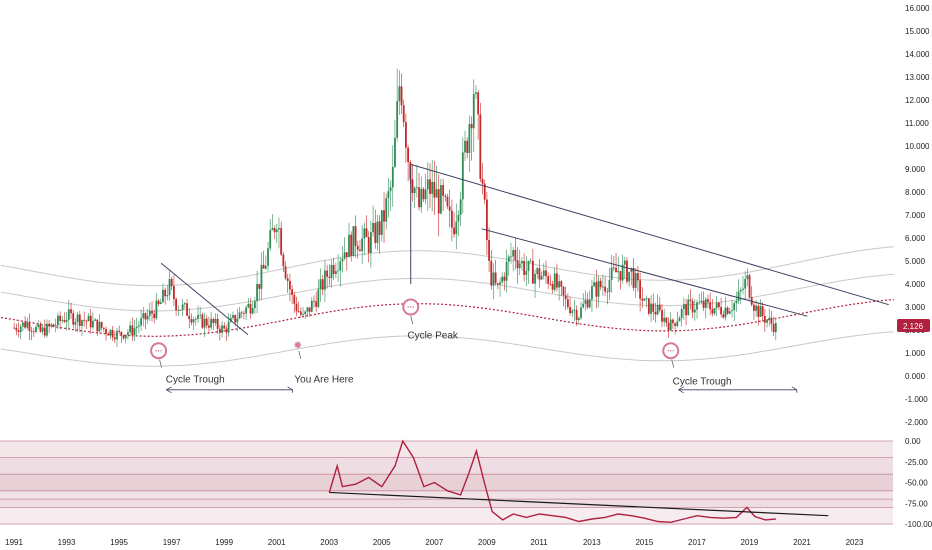  I want to click on x-tick-label: 1999, so click(224, 542).